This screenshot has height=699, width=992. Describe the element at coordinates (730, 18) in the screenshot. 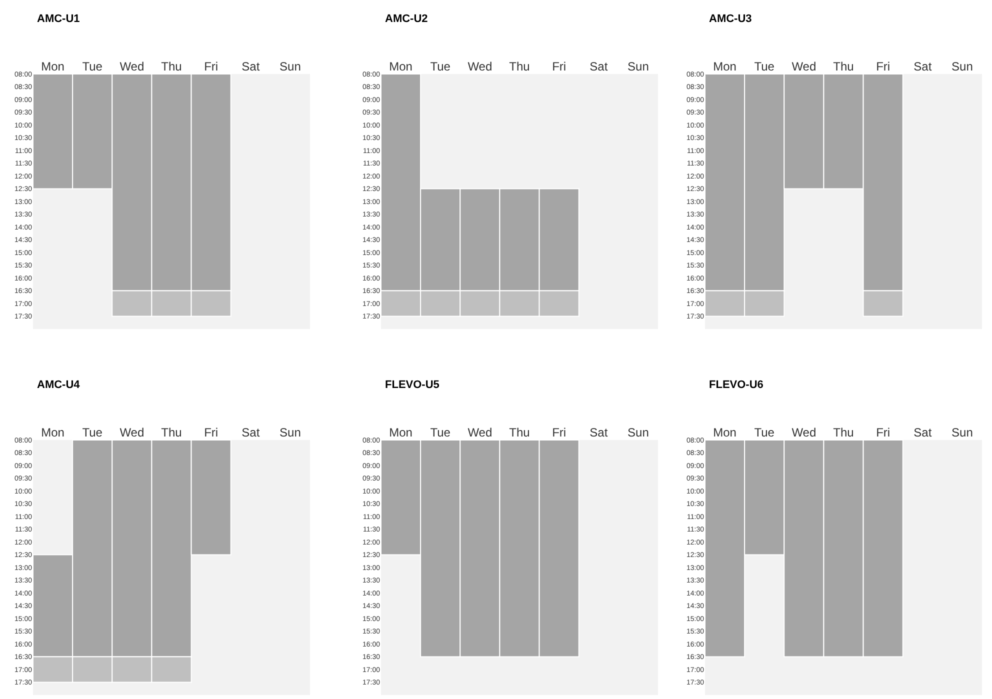

I see `chart-title: AMC-U3` at that location.